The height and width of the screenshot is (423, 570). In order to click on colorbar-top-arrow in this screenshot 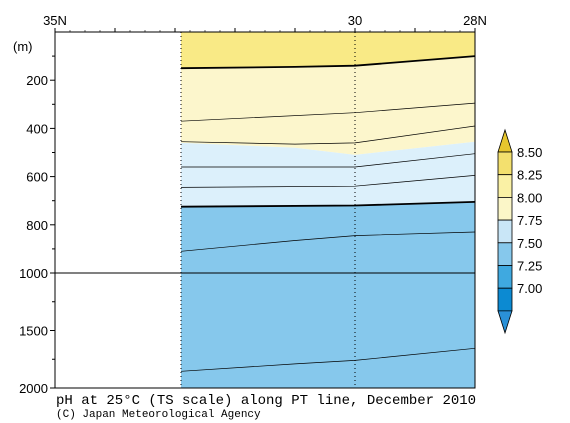, I will do `click(505, 140)`.